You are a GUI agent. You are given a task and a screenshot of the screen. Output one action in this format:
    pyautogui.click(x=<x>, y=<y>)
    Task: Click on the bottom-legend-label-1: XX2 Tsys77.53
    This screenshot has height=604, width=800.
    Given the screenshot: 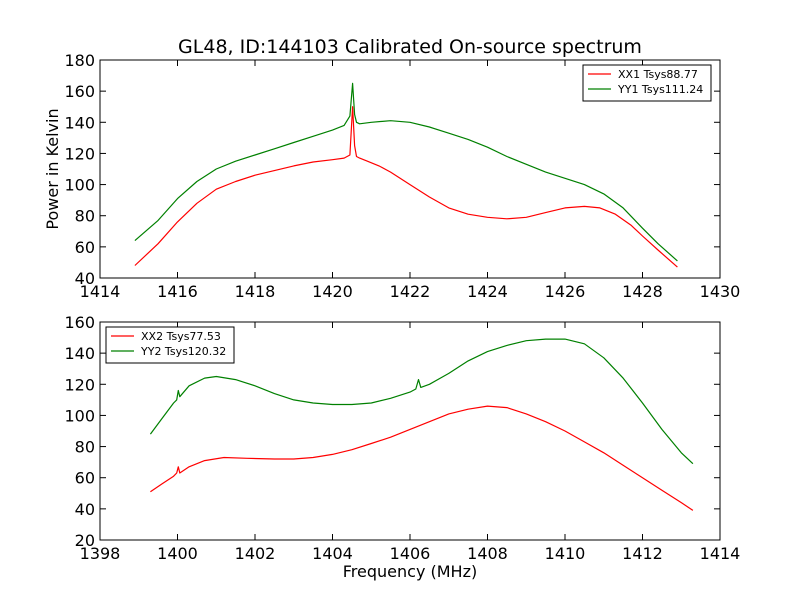 What is the action you would take?
    pyautogui.click(x=181, y=336)
    